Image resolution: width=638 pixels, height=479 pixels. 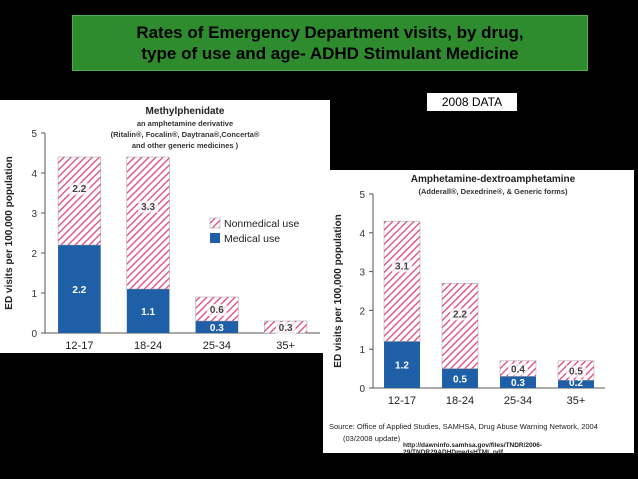 I want to click on bar-medical-label: 2.2, so click(x=79, y=290).